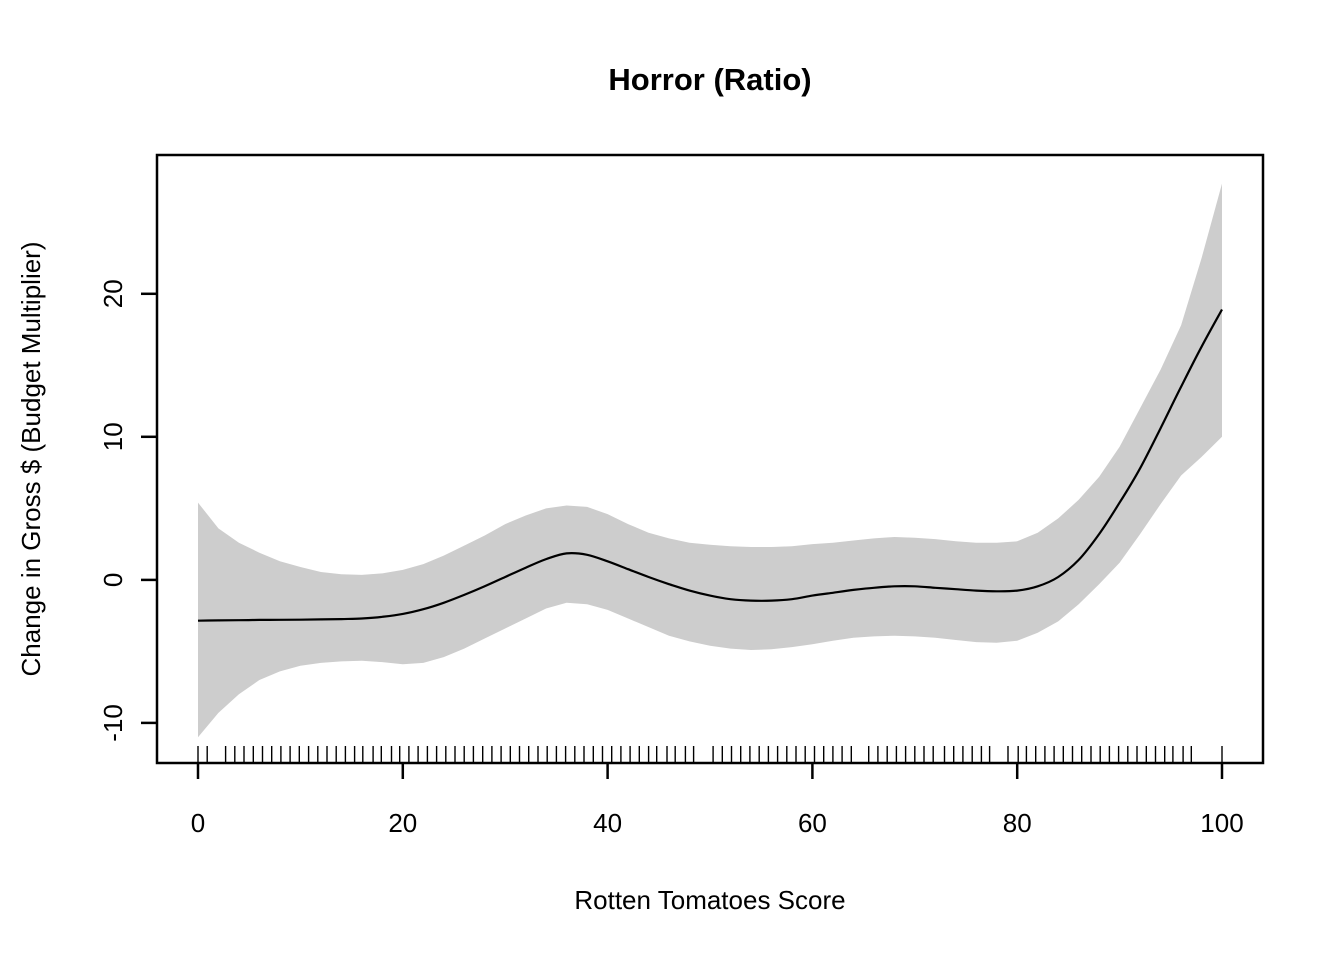 The image size is (1344, 960). Describe the element at coordinates (113, 293) in the screenshot. I see `y-tick-label: 20` at that location.